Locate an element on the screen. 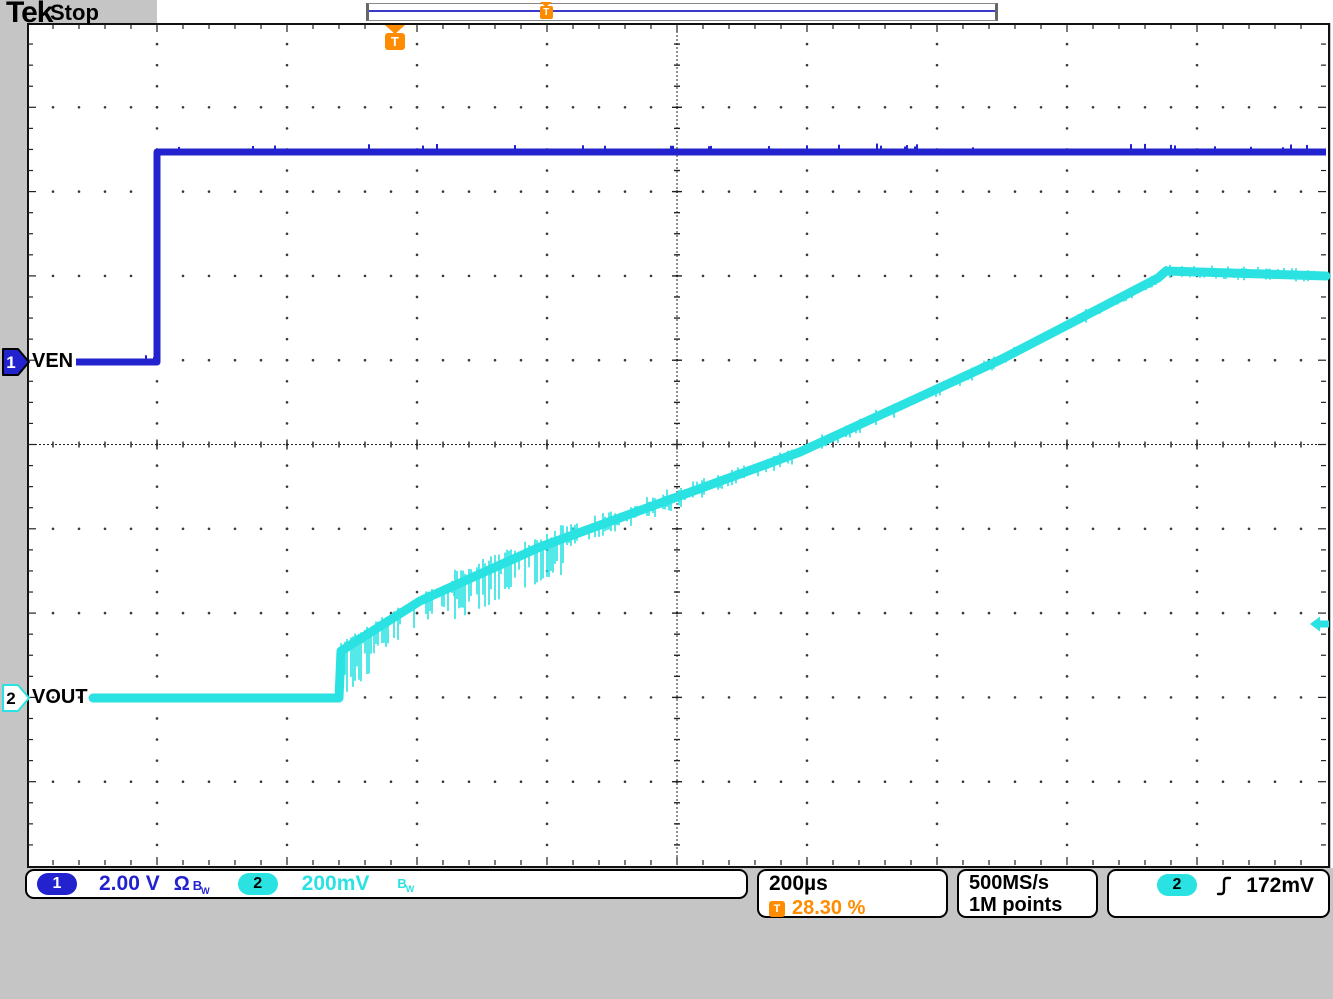 Image resolution: width=1333 pixels, height=999 pixels. trigger-readout-box: 2 172mV is located at coordinates (1218, 893).